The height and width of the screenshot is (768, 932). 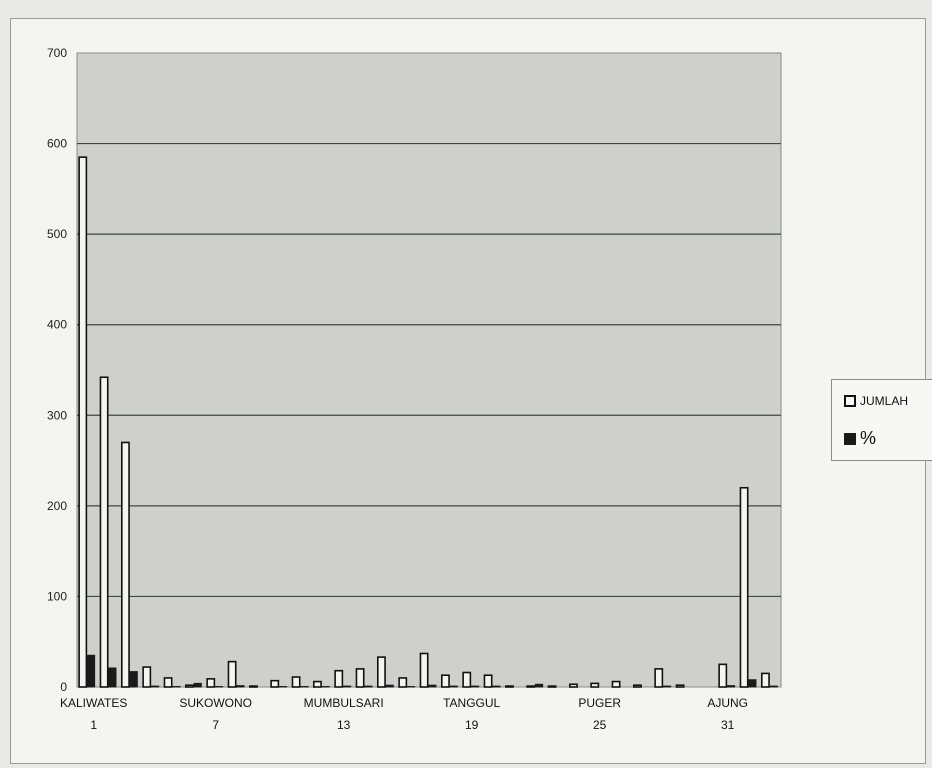 What do you see at coordinates (215, 703) in the screenshot?
I see `x-label-sukowono: SUKOWONO` at bounding box center [215, 703].